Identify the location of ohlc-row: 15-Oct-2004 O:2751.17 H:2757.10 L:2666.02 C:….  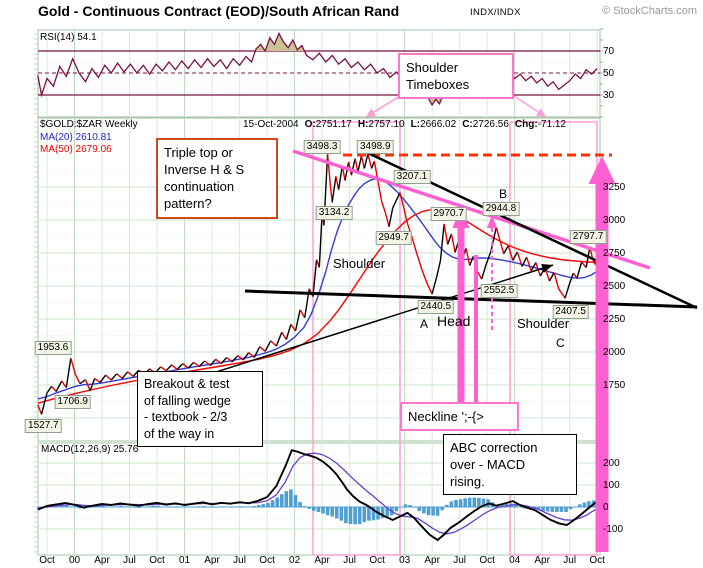
(404, 124).